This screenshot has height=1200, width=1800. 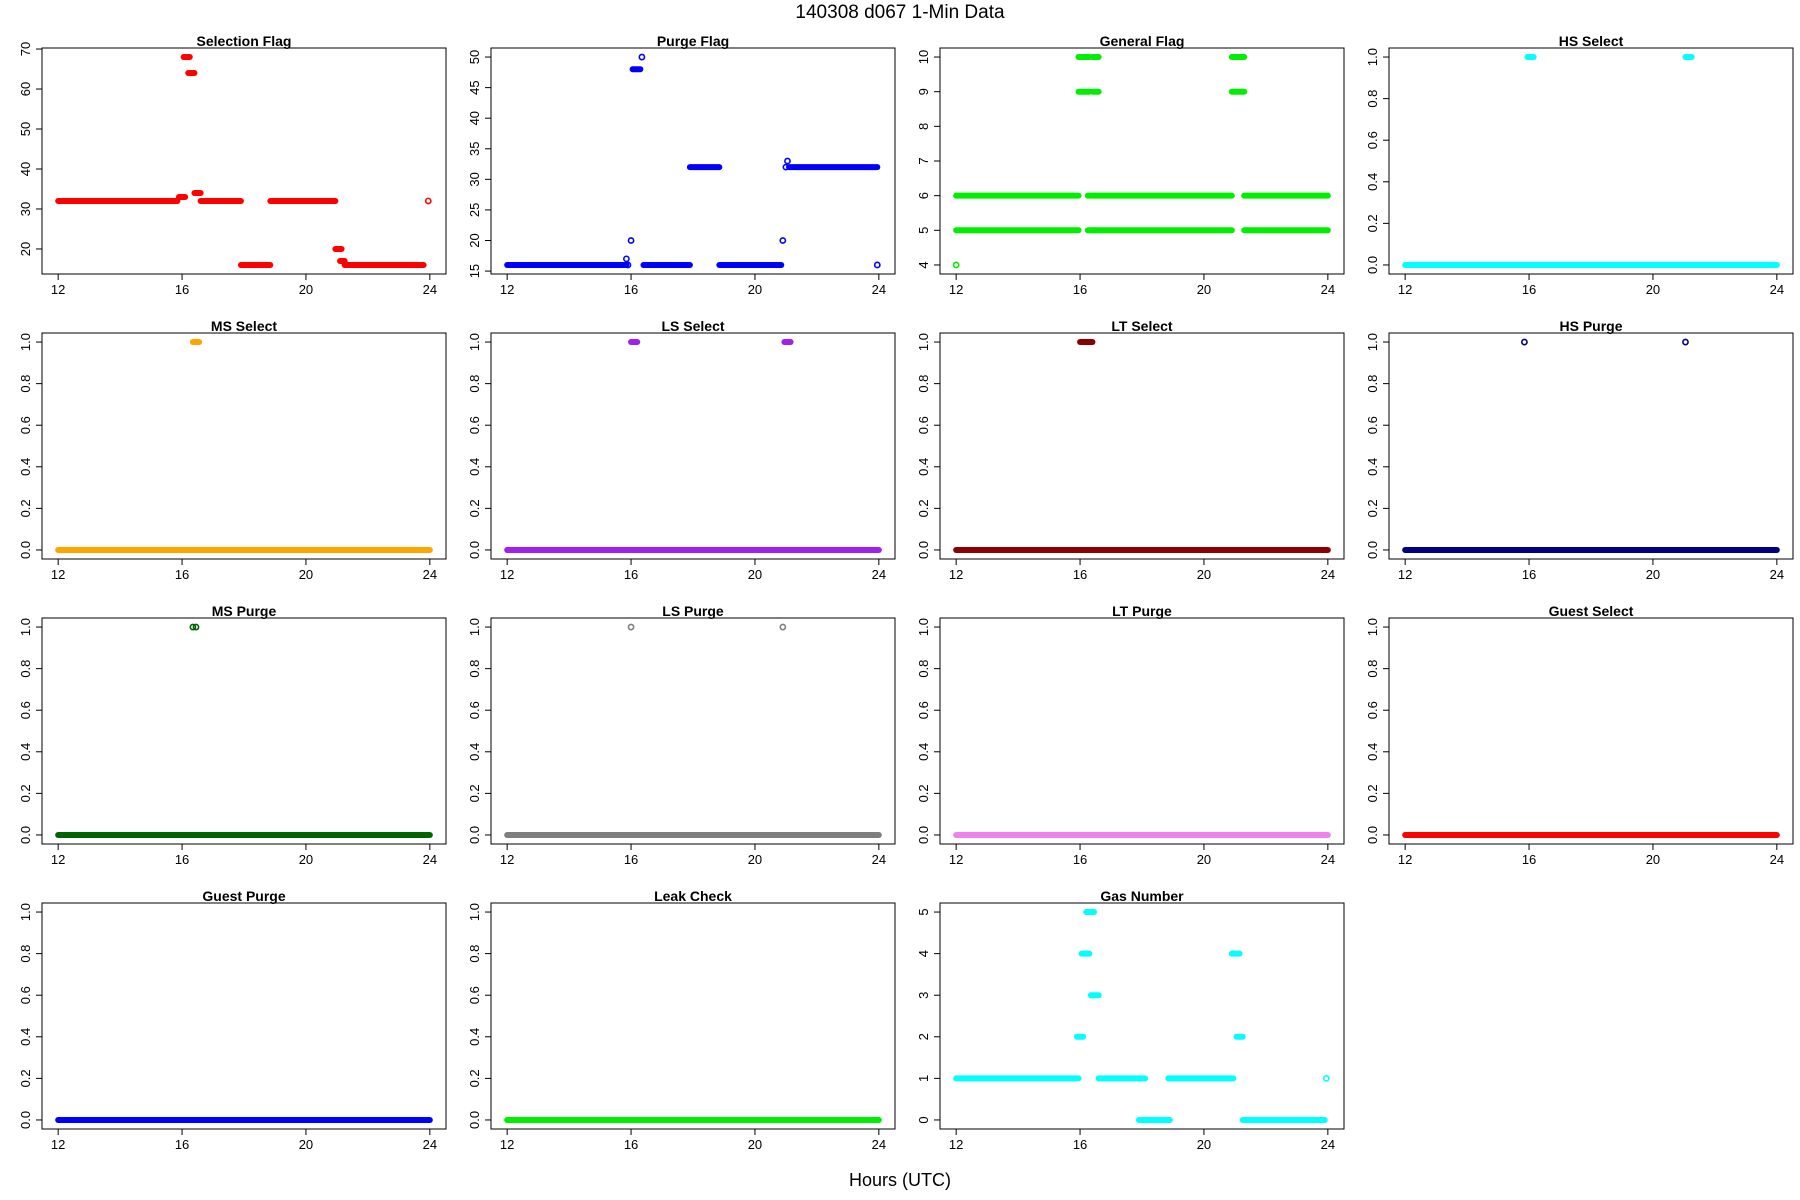 What do you see at coordinates (693, 611) in the screenshot?
I see `panel-title: LS Purge` at bounding box center [693, 611].